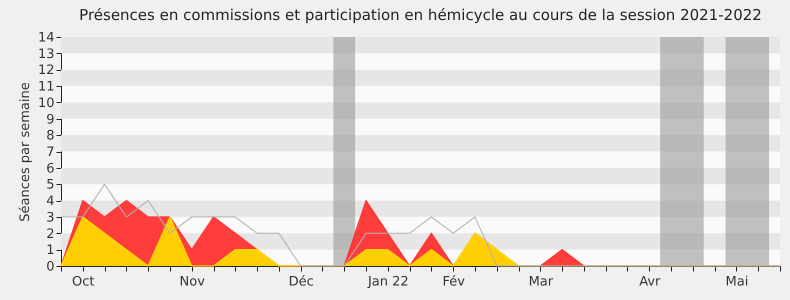  Describe the element at coordinates (50, 185) in the screenshot. I see `y-tick-label: 5` at that location.